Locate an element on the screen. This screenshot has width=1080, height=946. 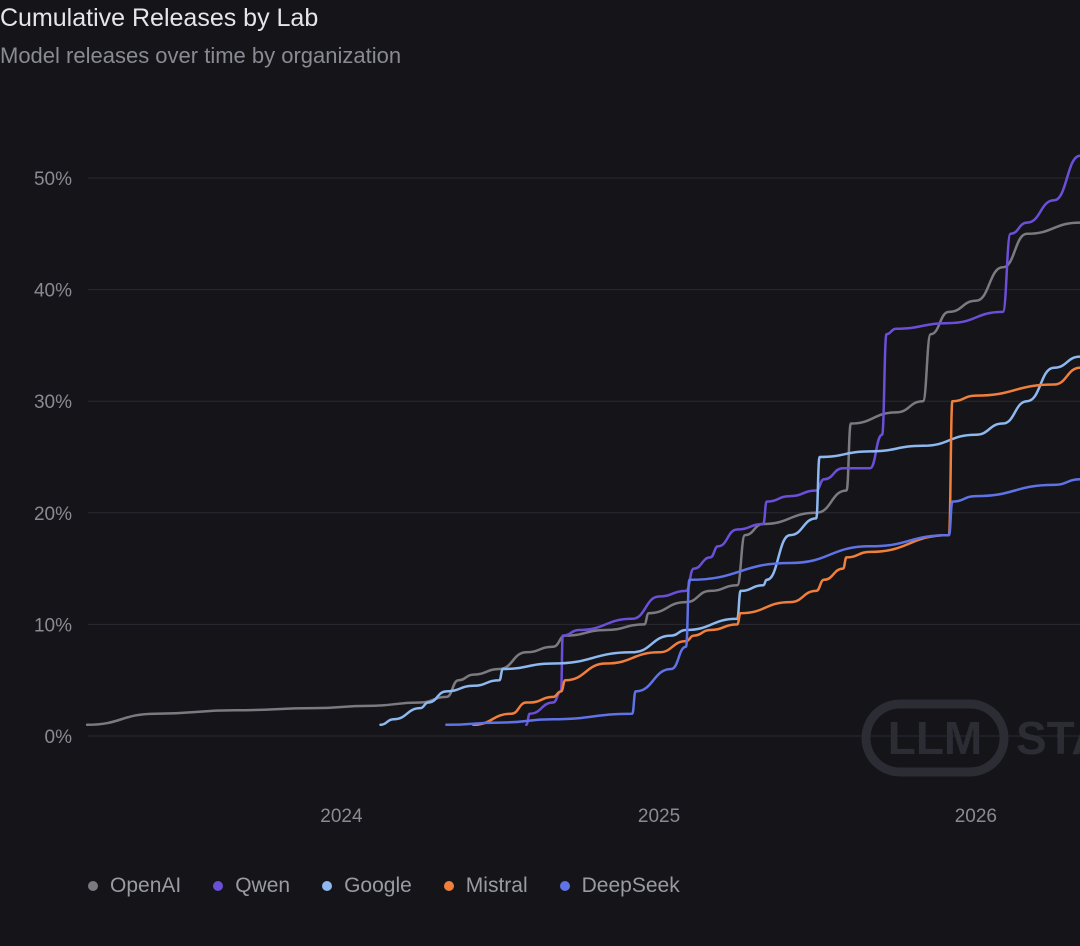
legend-item-openai: OpenAI is located at coordinates (134, 886).